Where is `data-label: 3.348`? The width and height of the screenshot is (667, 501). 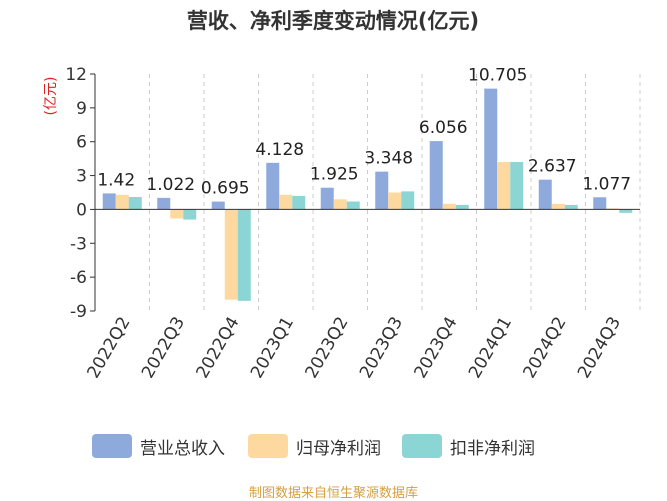
data-label: 3.348 is located at coordinates (388, 159).